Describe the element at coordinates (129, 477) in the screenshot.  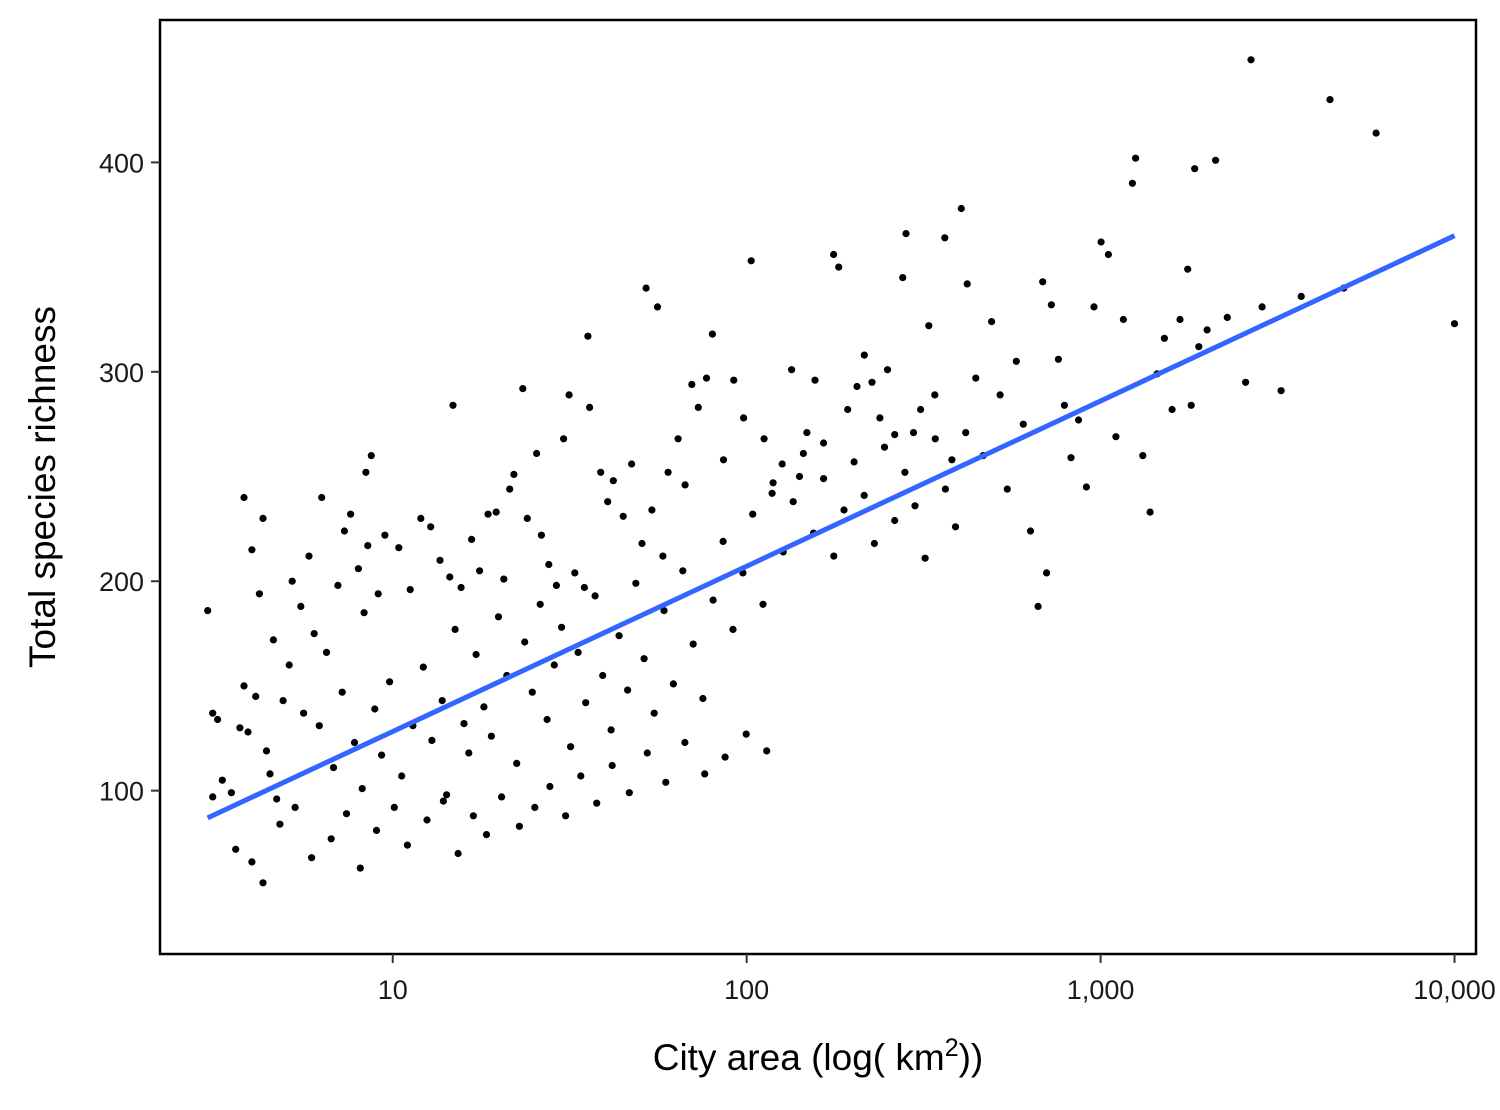
I see `y-axis-ticks: 100 200 300 400` at that location.